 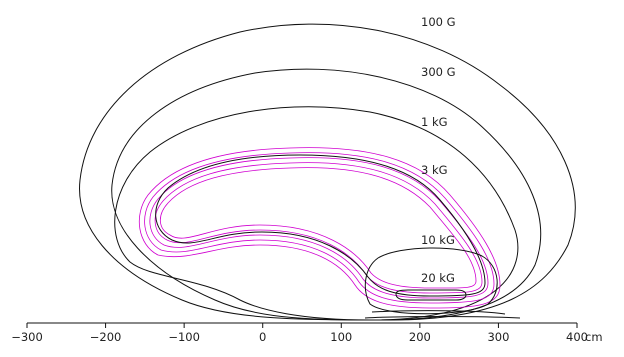 What do you see at coordinates (438, 72) in the screenshot?
I see `label-300-g: 300 G` at bounding box center [438, 72].